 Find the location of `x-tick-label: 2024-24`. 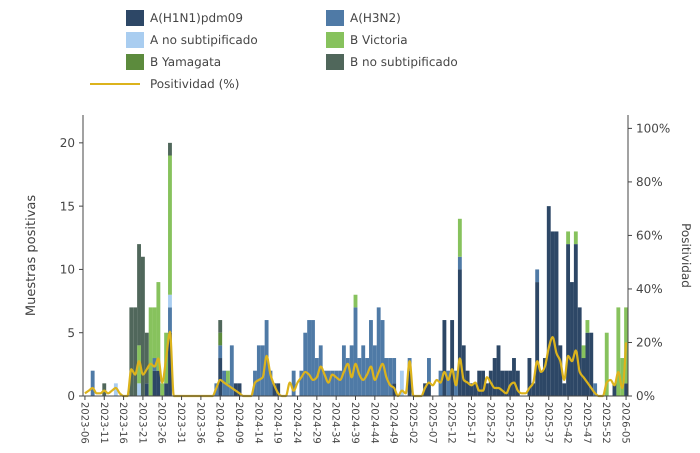

x-tick-label: 2024-24 is located at coordinates (296, 423).